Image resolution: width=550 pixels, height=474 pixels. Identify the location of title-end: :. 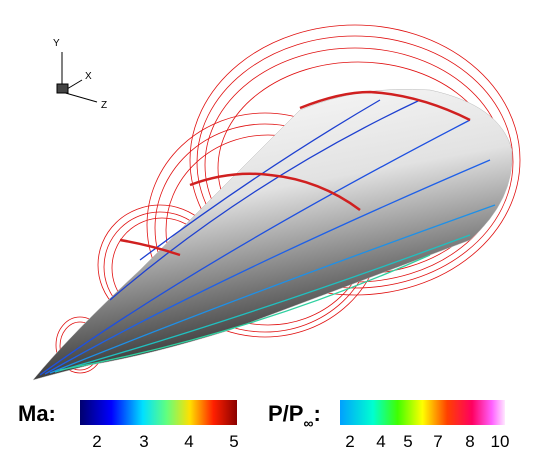
(316, 413).